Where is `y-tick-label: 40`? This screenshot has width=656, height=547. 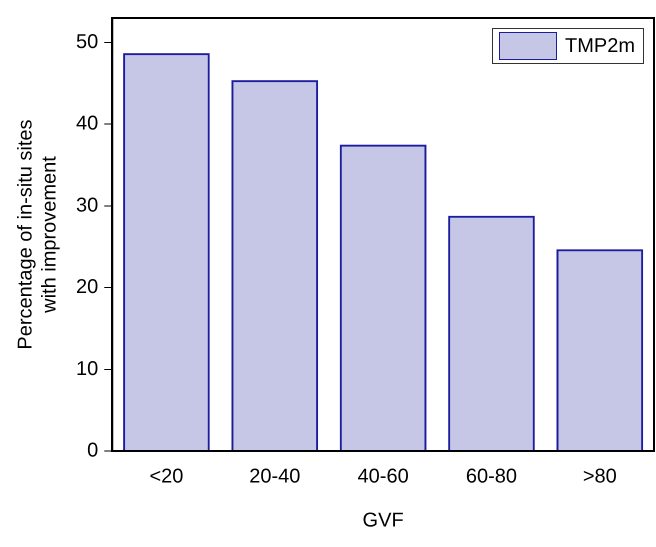 y-tick-label: 40 is located at coordinates (87, 123).